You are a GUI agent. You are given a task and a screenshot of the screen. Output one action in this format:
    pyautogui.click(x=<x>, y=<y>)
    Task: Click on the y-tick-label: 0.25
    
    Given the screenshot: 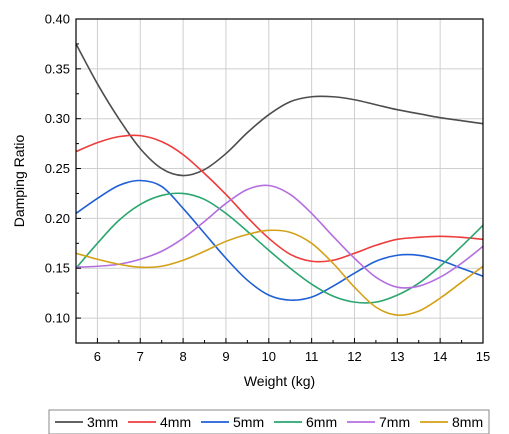 What is the action you would take?
    pyautogui.click(x=57, y=168)
    